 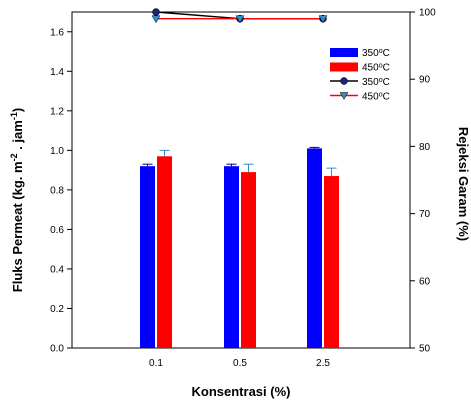 I want to click on x-tick-label: 2.5, so click(x=323, y=363).